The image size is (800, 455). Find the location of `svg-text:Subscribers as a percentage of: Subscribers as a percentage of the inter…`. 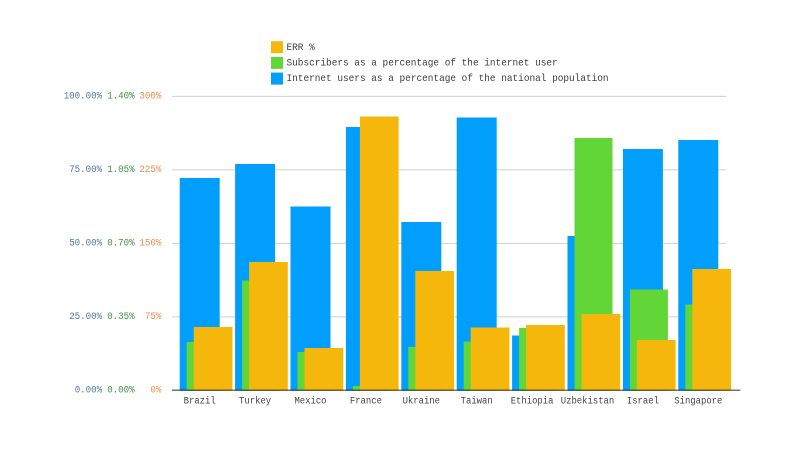

svg-text:Subscribers as a percentage of: Subscribers as a percentage of the inter… is located at coordinates (422, 64).